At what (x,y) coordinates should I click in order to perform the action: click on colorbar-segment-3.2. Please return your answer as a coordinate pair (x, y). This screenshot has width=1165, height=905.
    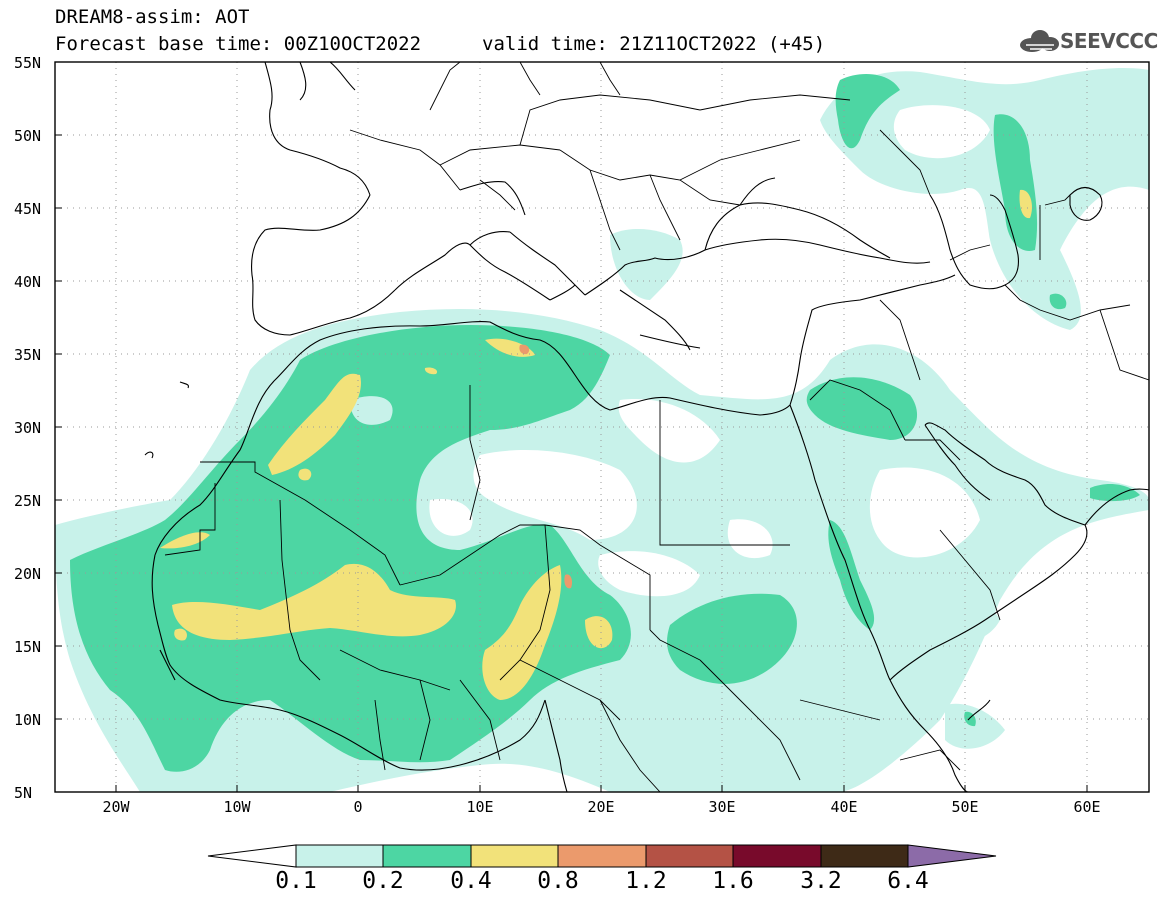
    Looking at the image, I should click on (864, 856).